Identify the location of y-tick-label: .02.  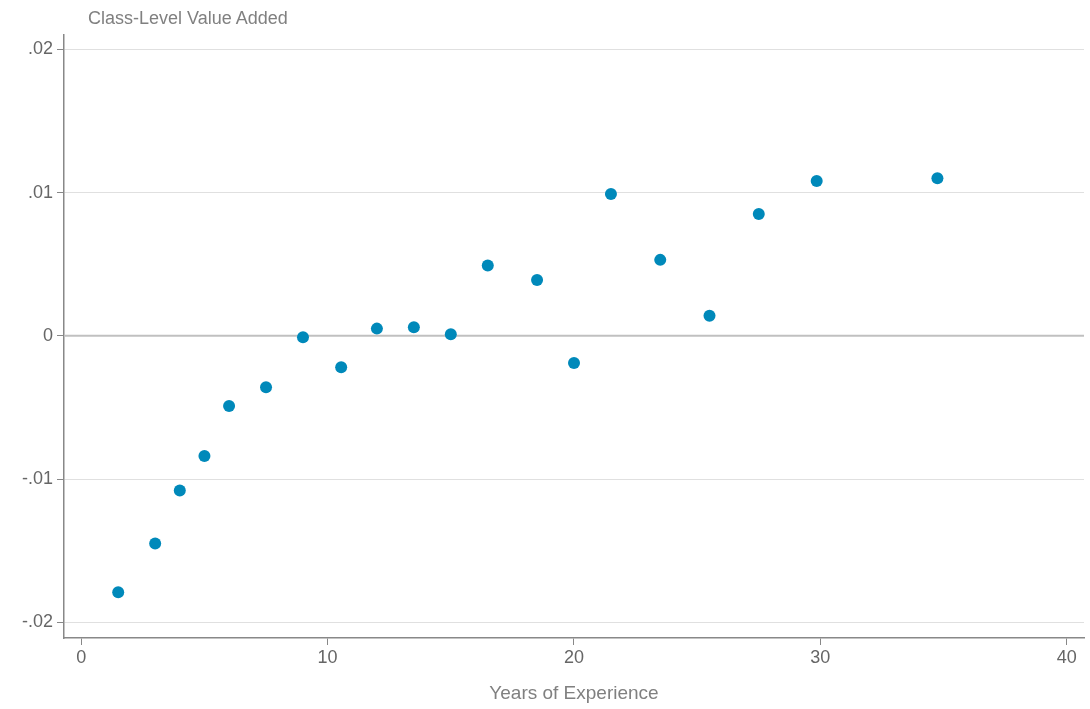
(40, 48).